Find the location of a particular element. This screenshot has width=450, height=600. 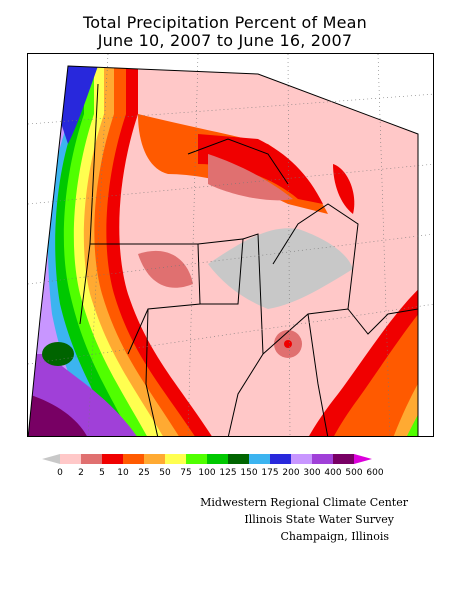

legend: 0 2 5 10 25 50 75 100 125 150 175 200 300 400 500 600 is located at coordinates (213, 466).